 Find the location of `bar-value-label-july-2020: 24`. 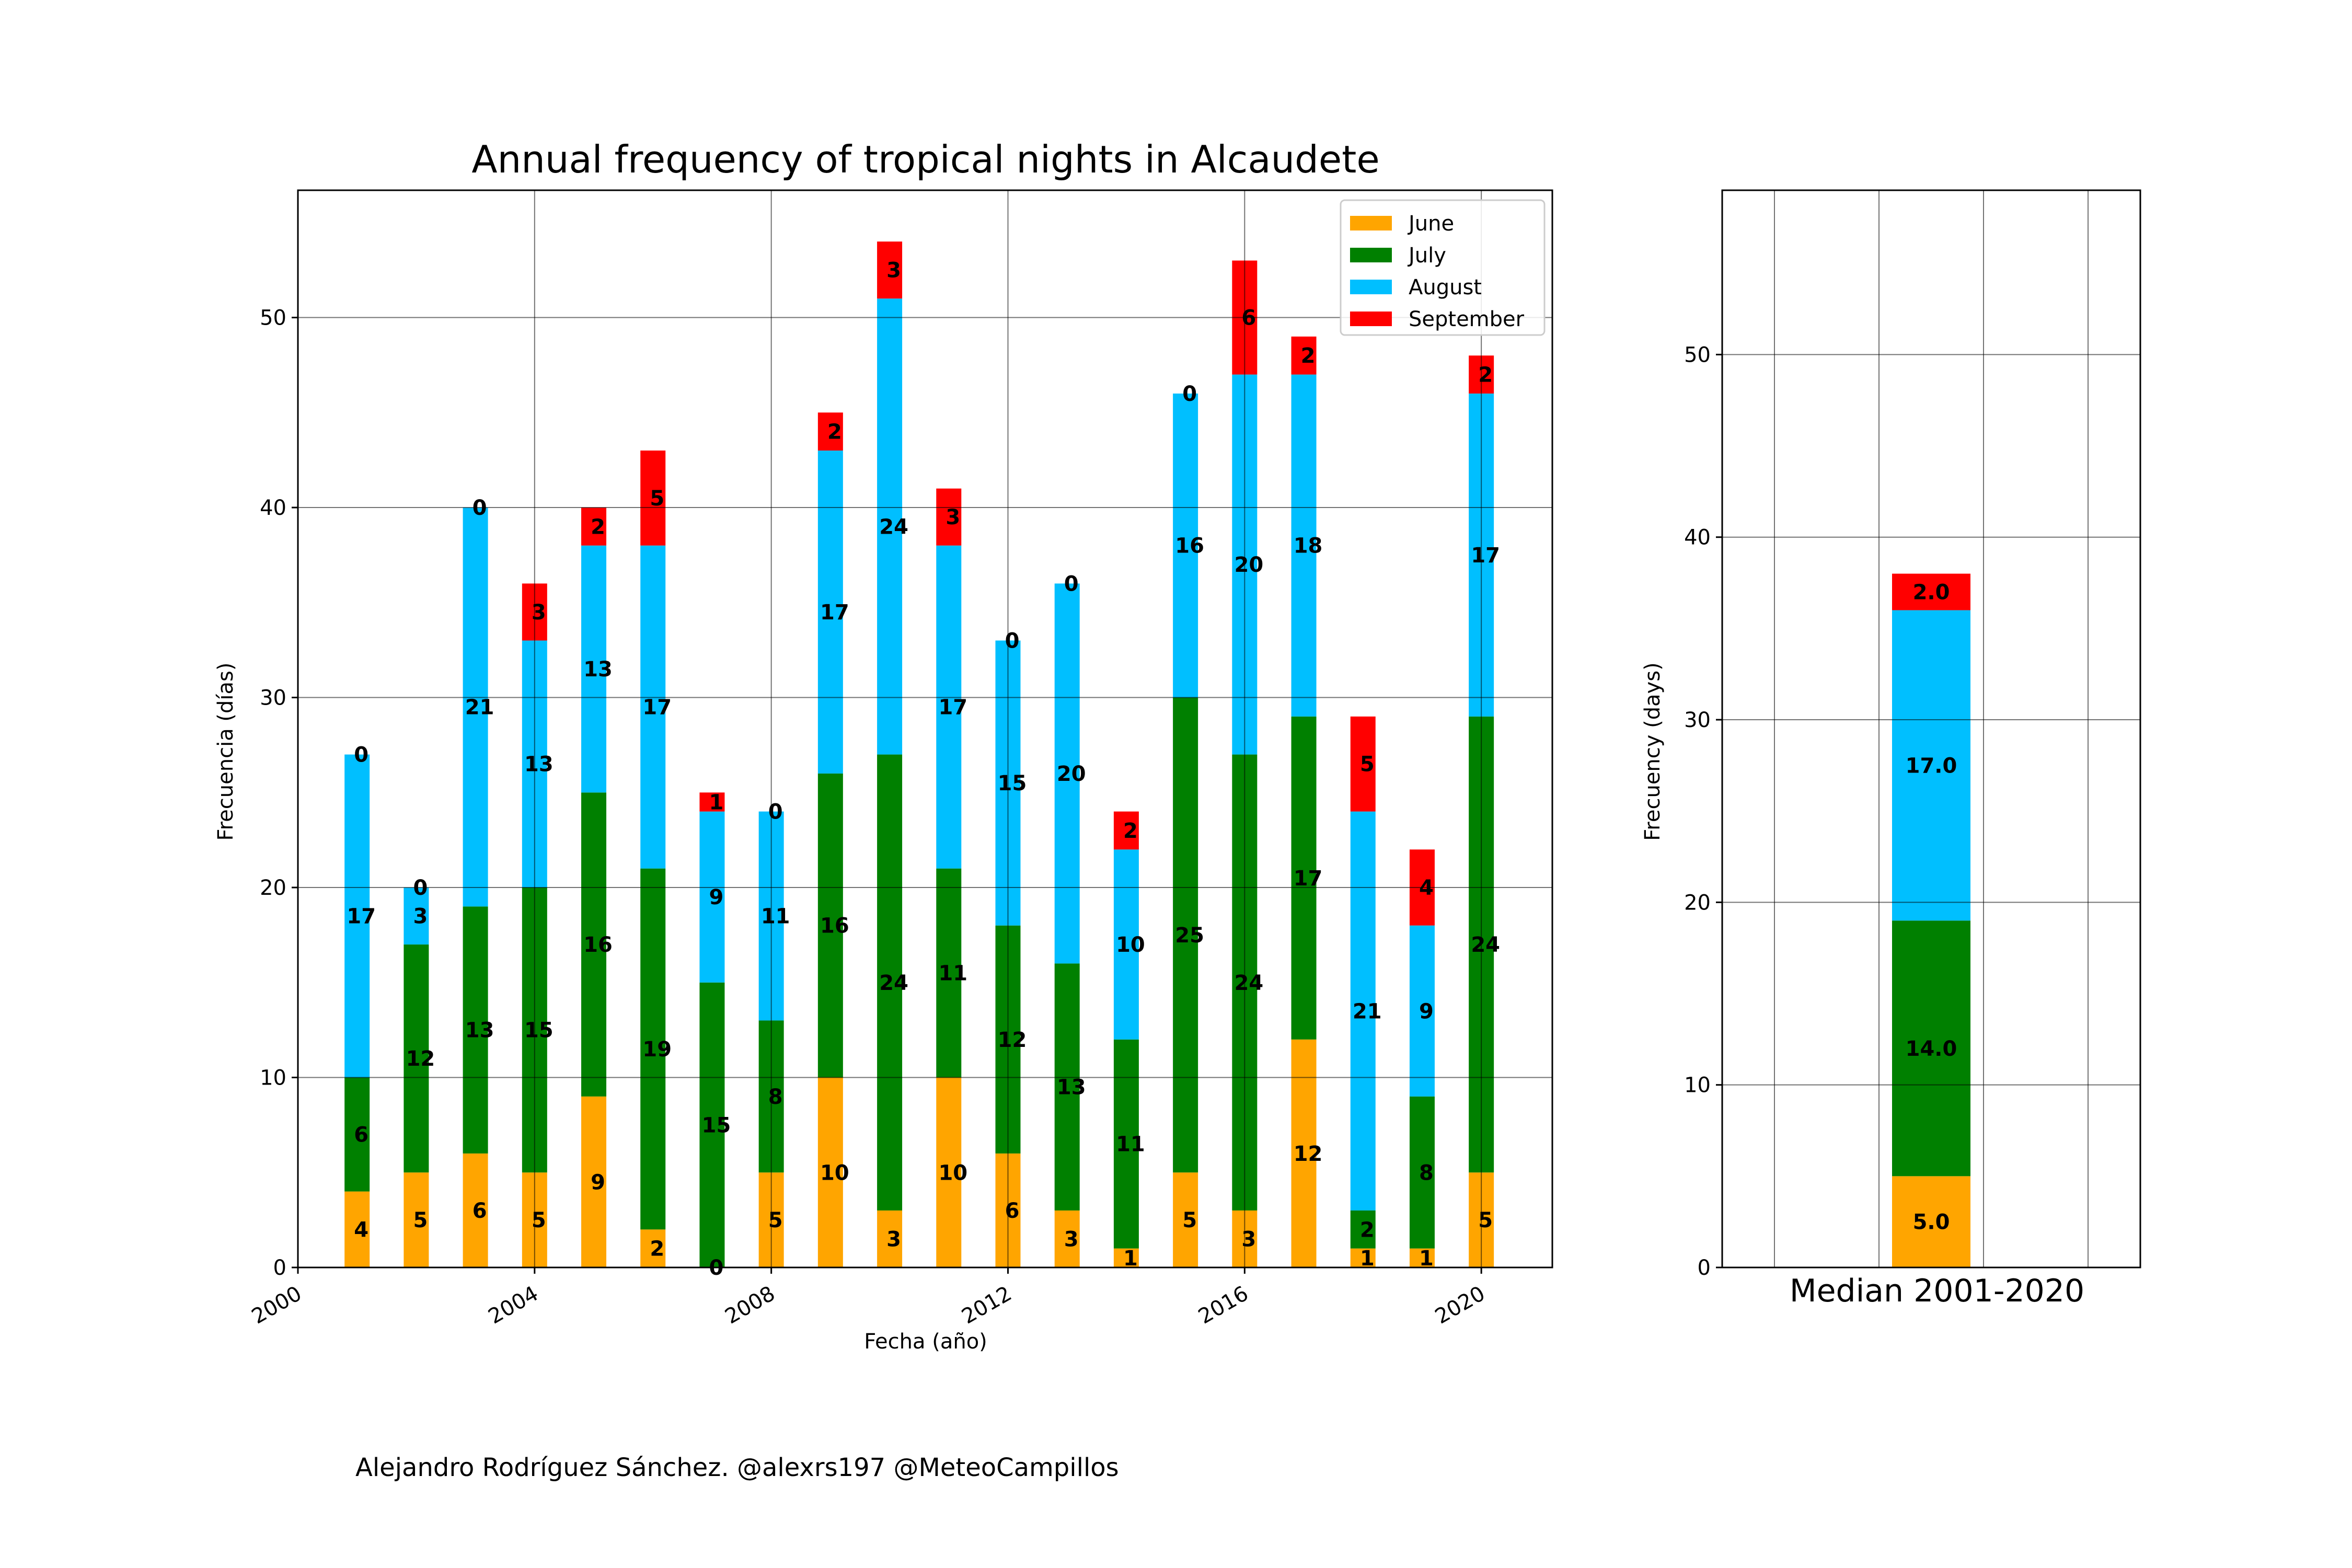

bar-value-label-july-2020: 24 is located at coordinates (1485, 945).